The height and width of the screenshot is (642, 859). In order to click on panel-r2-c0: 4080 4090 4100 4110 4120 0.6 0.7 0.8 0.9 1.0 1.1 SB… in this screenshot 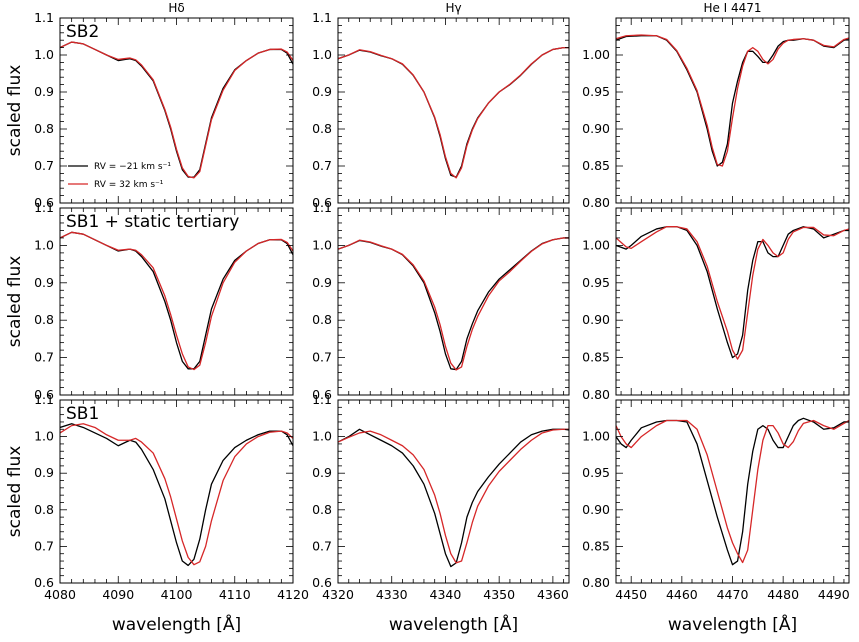, I will do `click(171, 497)`.